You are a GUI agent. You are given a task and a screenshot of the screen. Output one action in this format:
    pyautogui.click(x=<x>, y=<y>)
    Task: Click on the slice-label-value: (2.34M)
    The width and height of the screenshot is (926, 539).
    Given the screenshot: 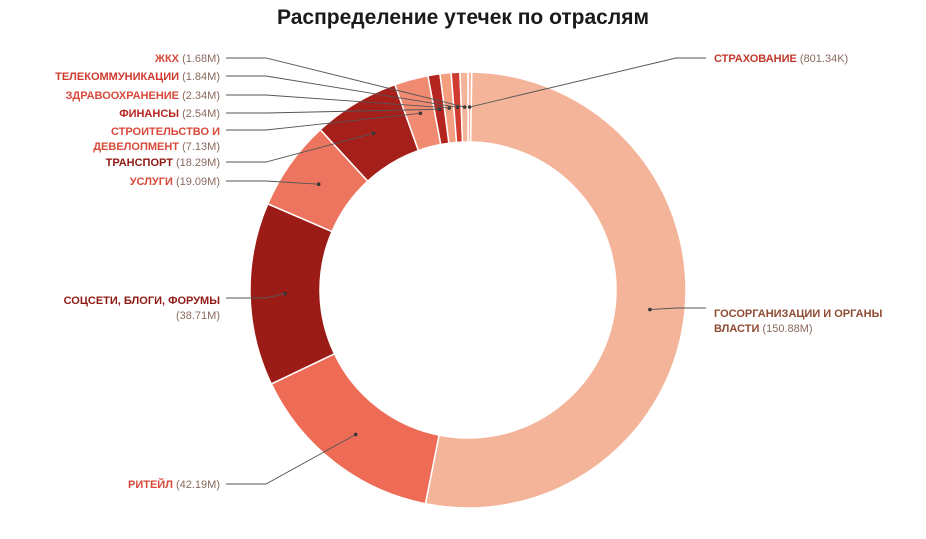 What is the action you would take?
    pyautogui.click(x=199, y=96)
    